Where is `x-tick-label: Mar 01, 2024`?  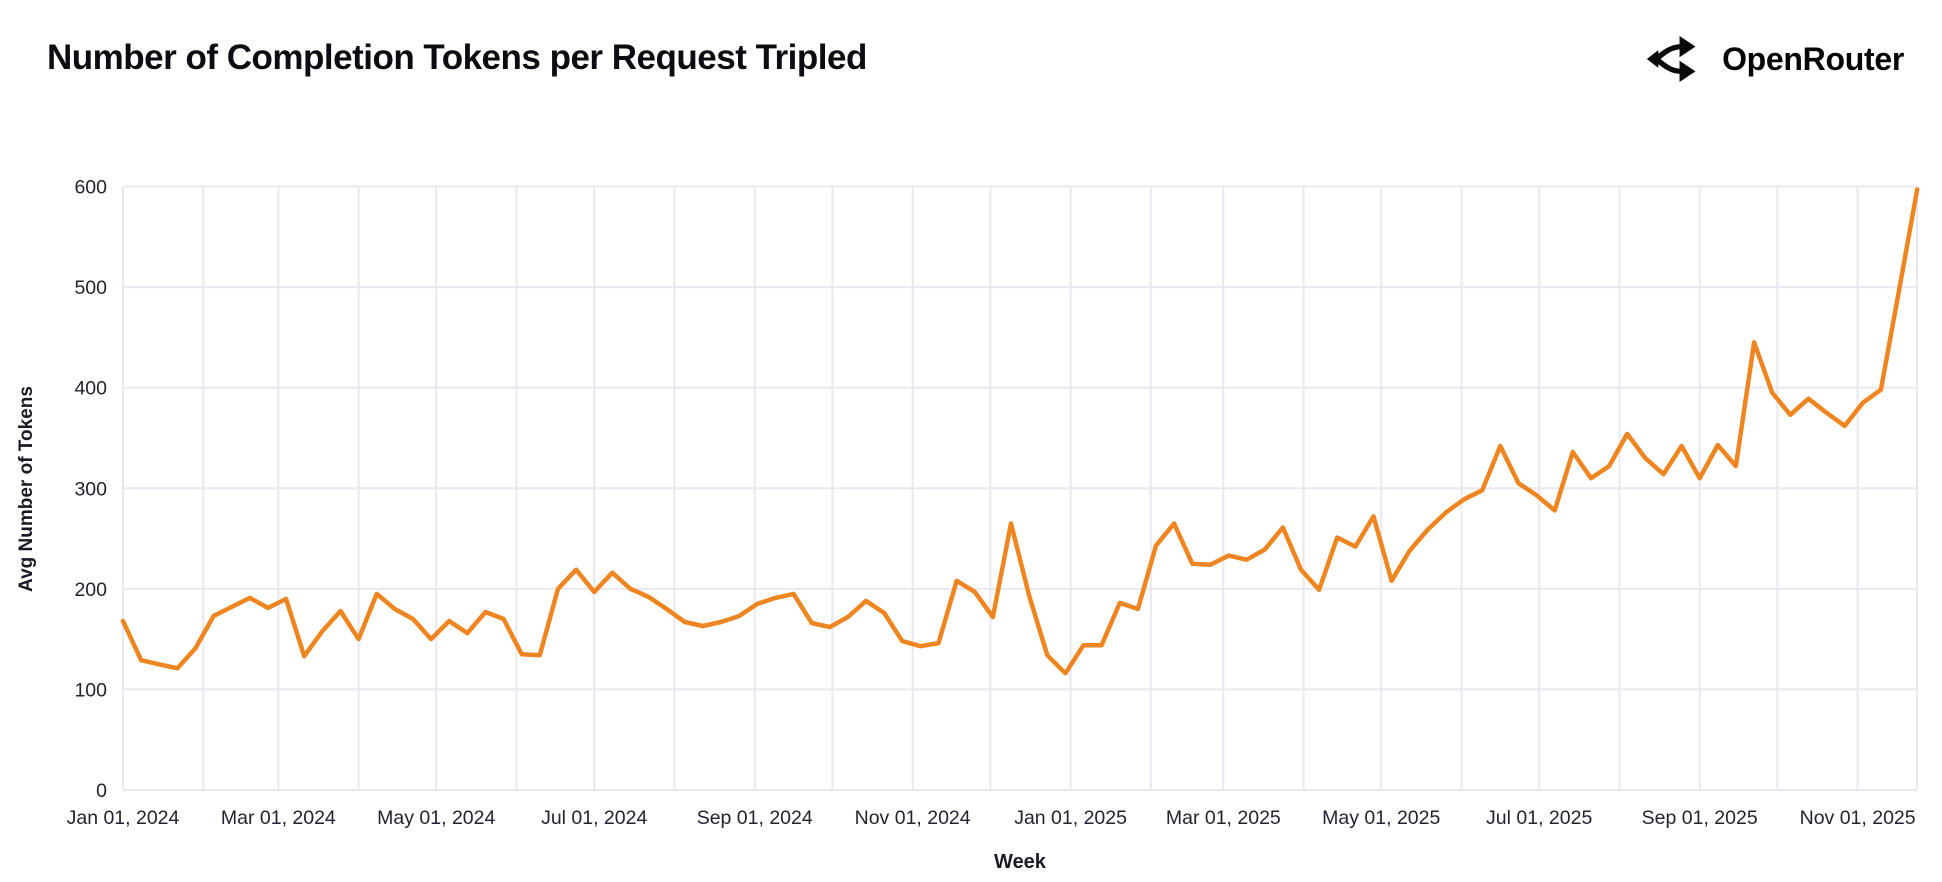 x-tick-label: Mar 01, 2024 is located at coordinates (278, 818).